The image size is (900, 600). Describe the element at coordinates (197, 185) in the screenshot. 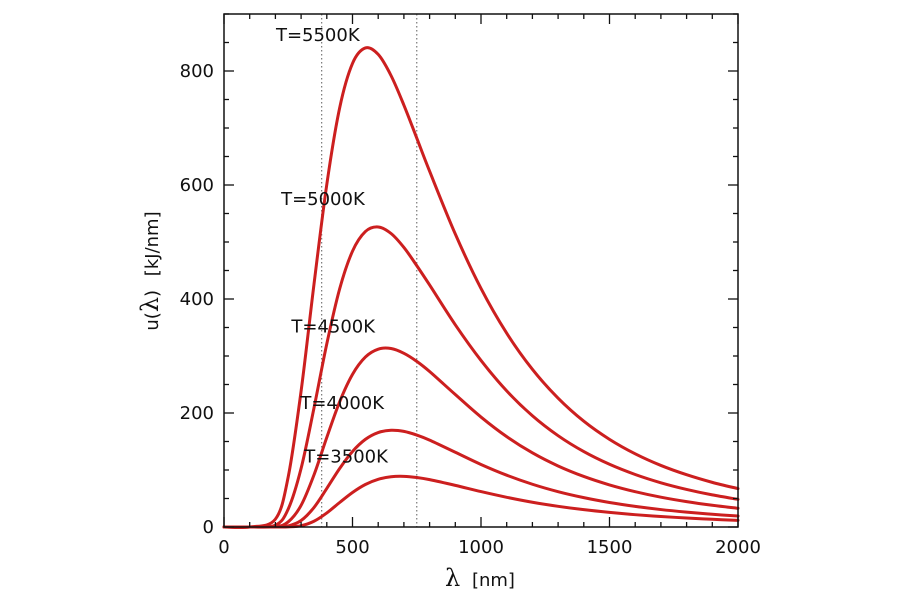

I see `y-tick-label: 600` at that location.